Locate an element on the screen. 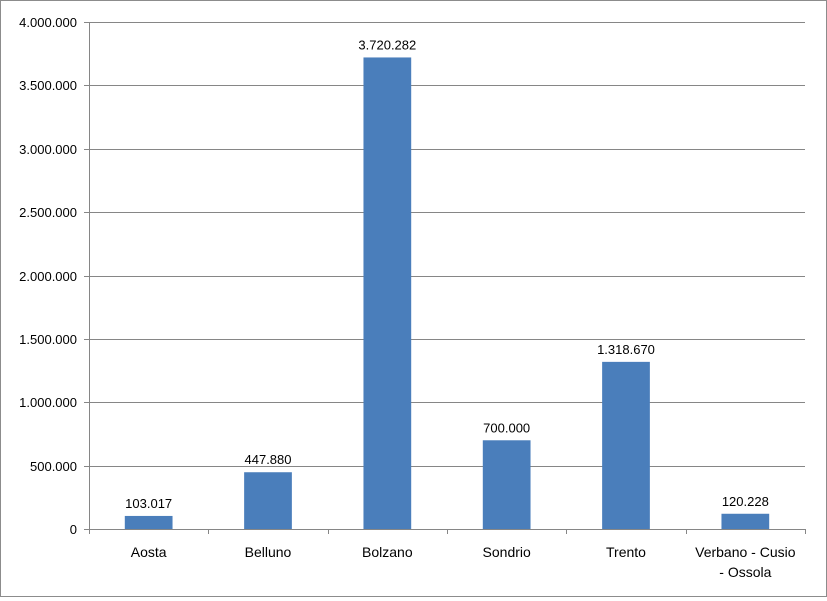 The width and height of the screenshot is (827, 601). y-tick-label: 1.500.000 is located at coordinates (48, 339).